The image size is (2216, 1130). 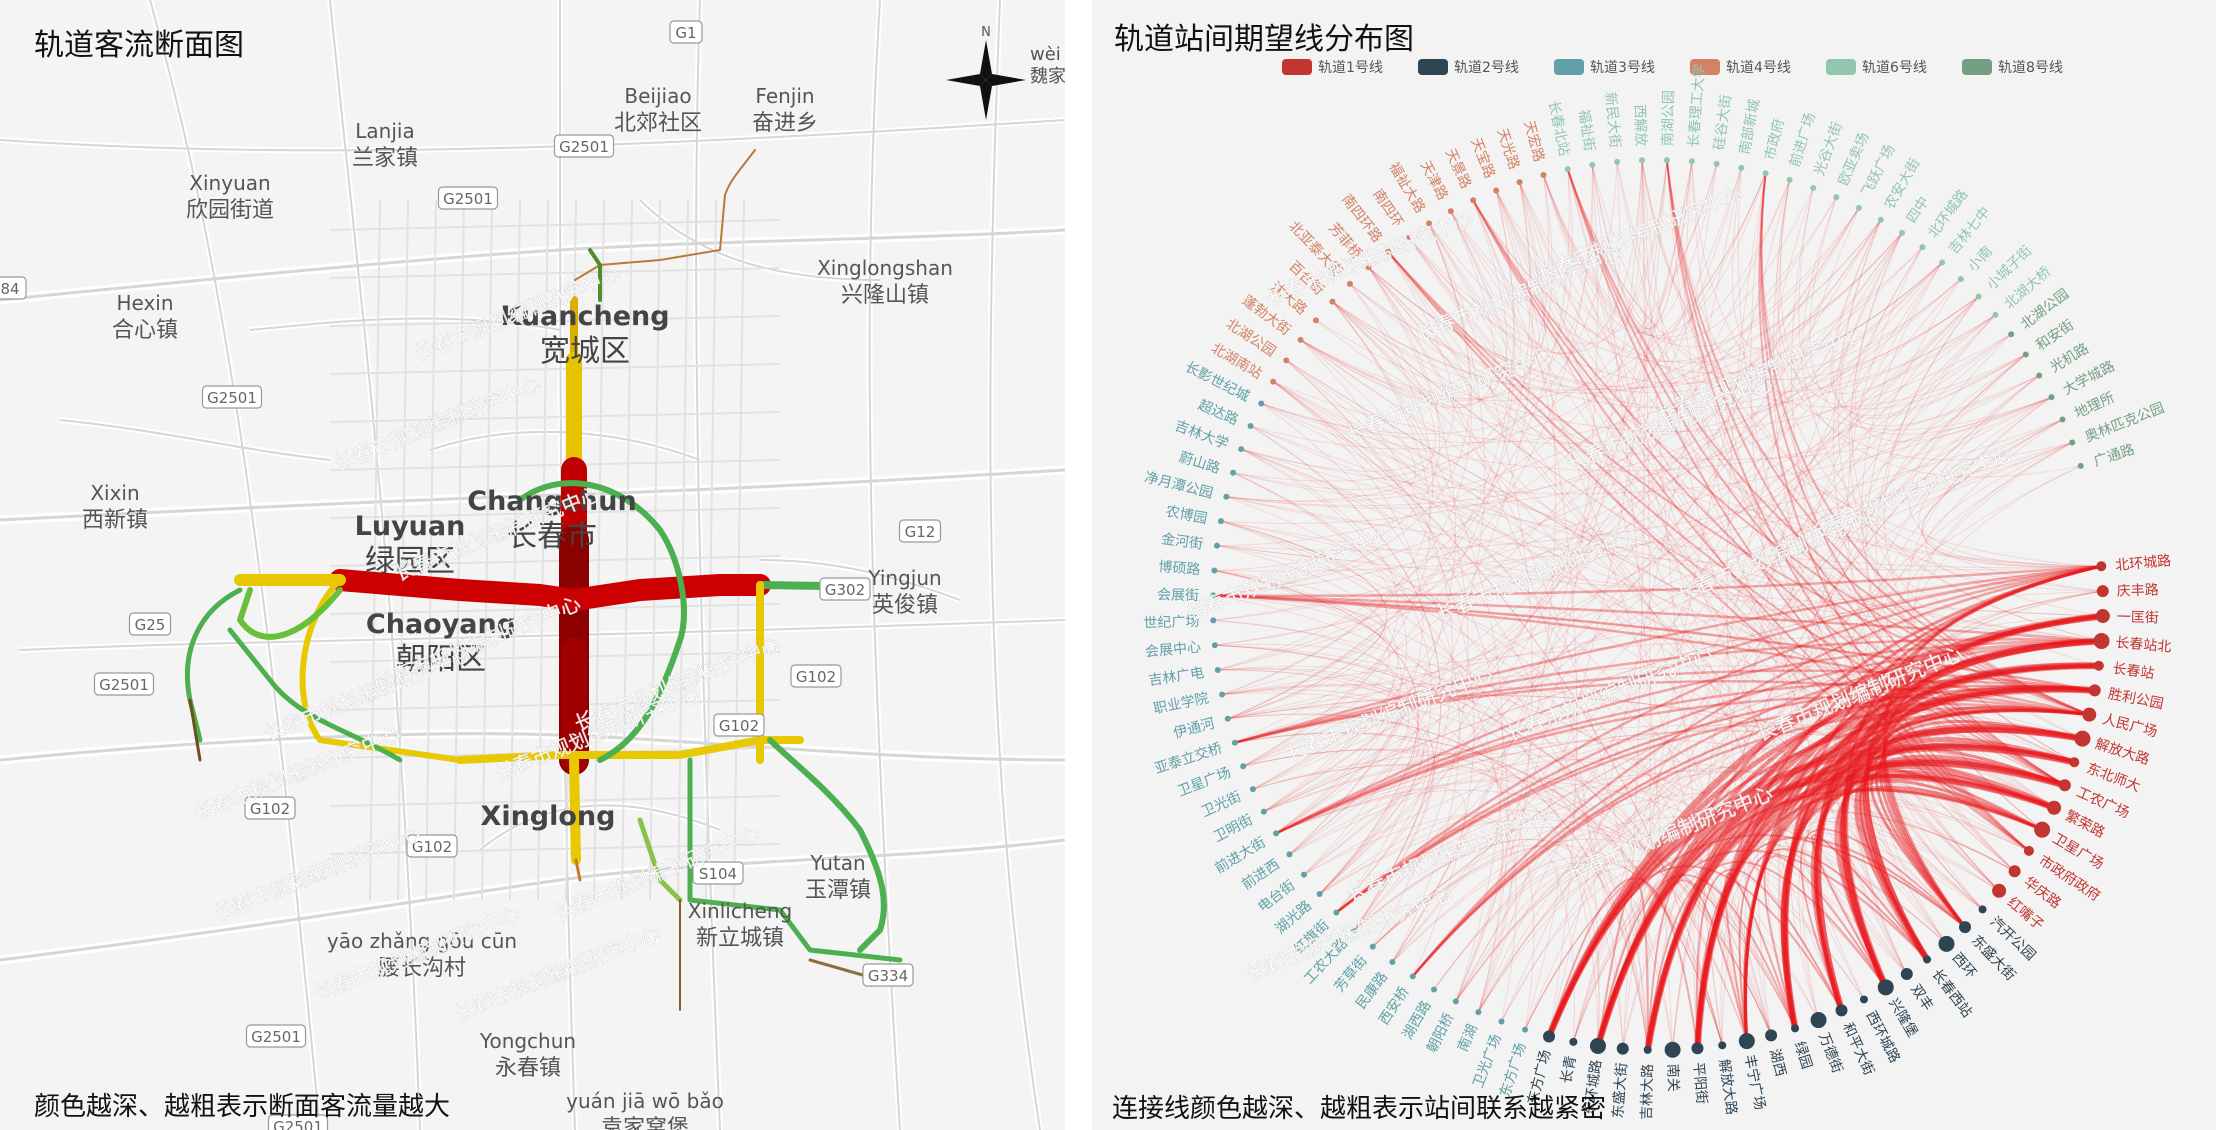 I want to click on rail-line-southwest-yellow, so click(x=381, y=670).